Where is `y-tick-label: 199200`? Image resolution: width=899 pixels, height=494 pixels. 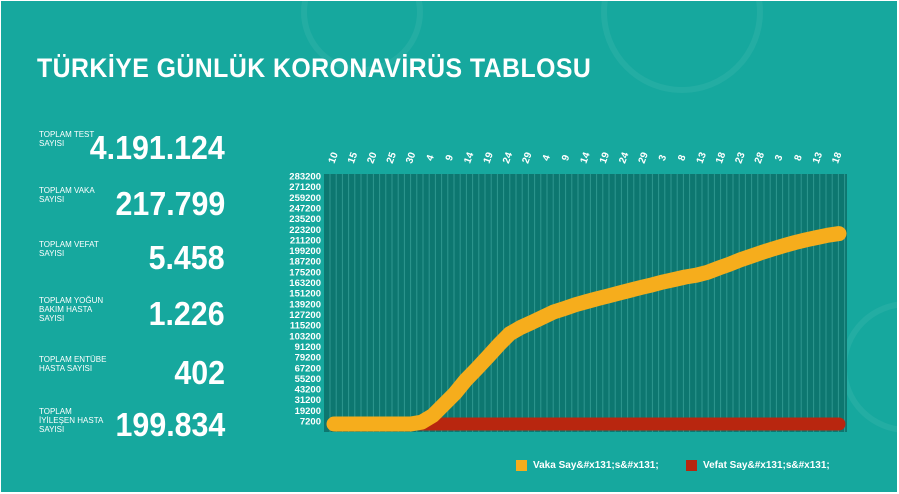
y-tick-label: 199200 is located at coordinates (305, 251).